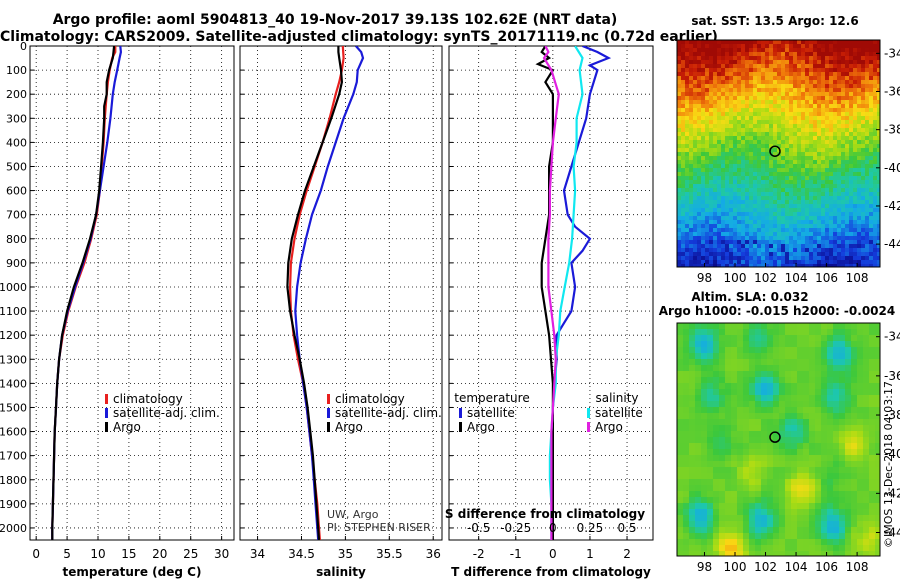  Describe the element at coordinates (221, 554) in the screenshot. I see `x-tick-label: 30` at that location.